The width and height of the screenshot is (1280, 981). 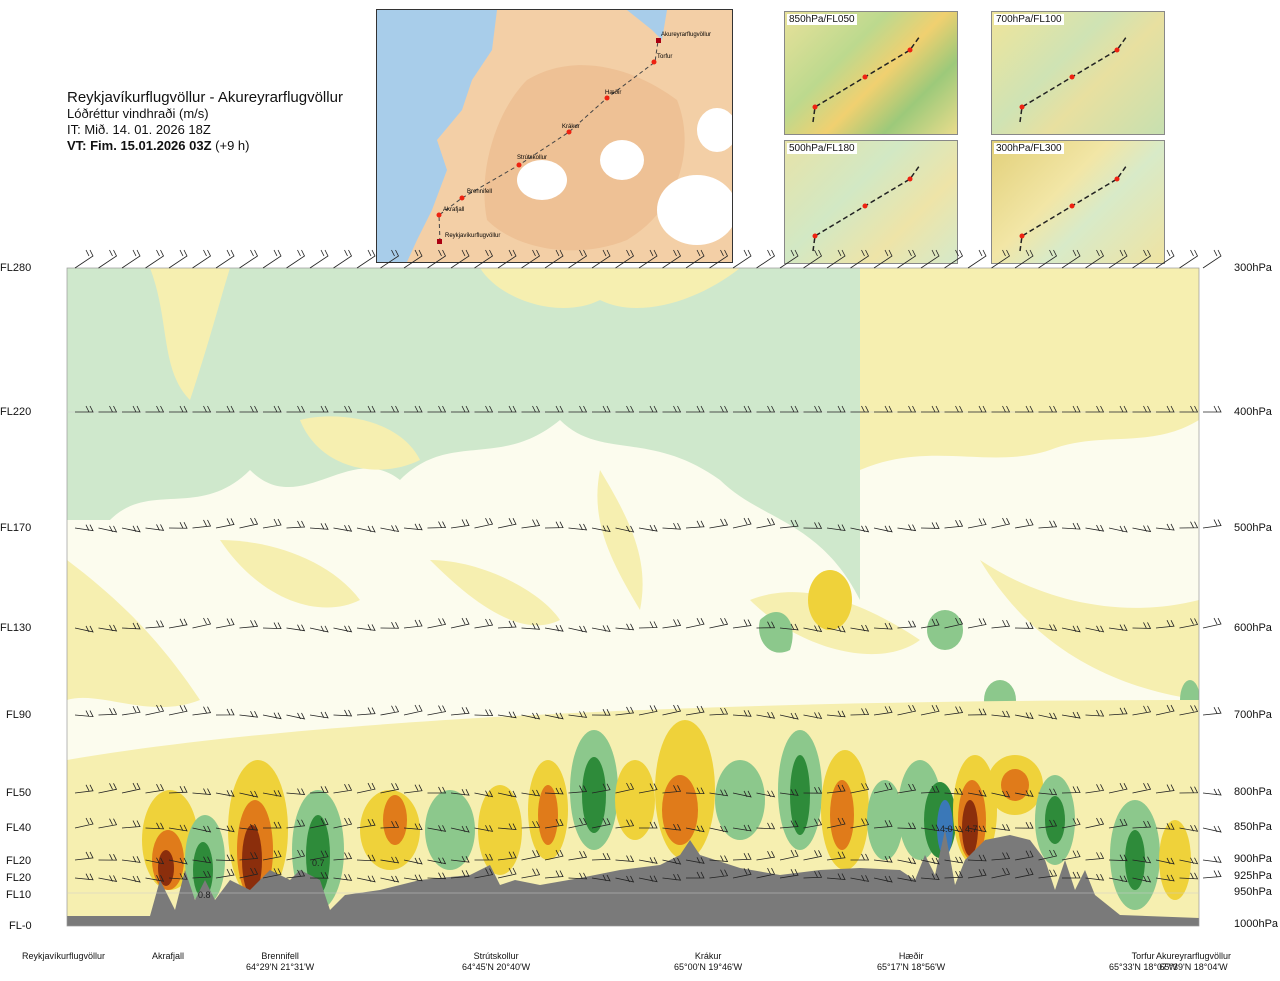 I want to click on map-label-akureyri: Akureyrarflugvöllur, so click(x=686, y=35).